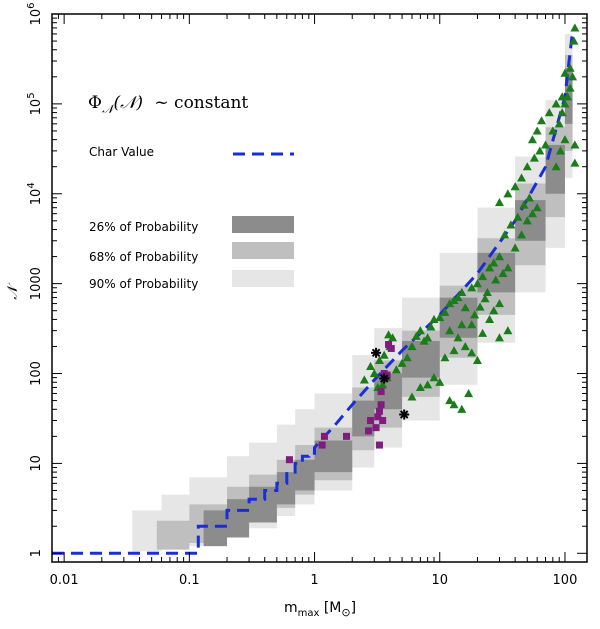  I want to click on legend-90-label: 90% of Probability, so click(143, 284).